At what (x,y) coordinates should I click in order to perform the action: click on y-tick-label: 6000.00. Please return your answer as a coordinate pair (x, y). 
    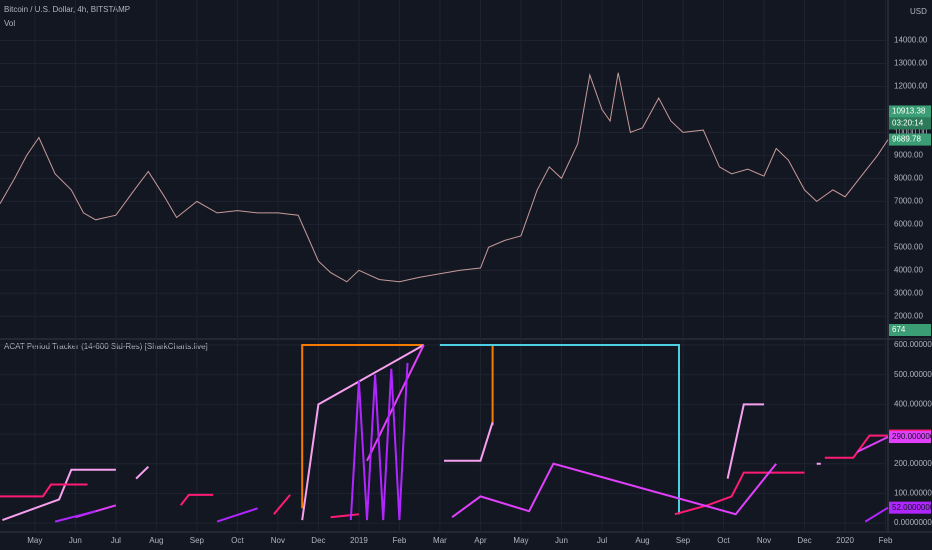
    Looking at the image, I should click on (908, 223).